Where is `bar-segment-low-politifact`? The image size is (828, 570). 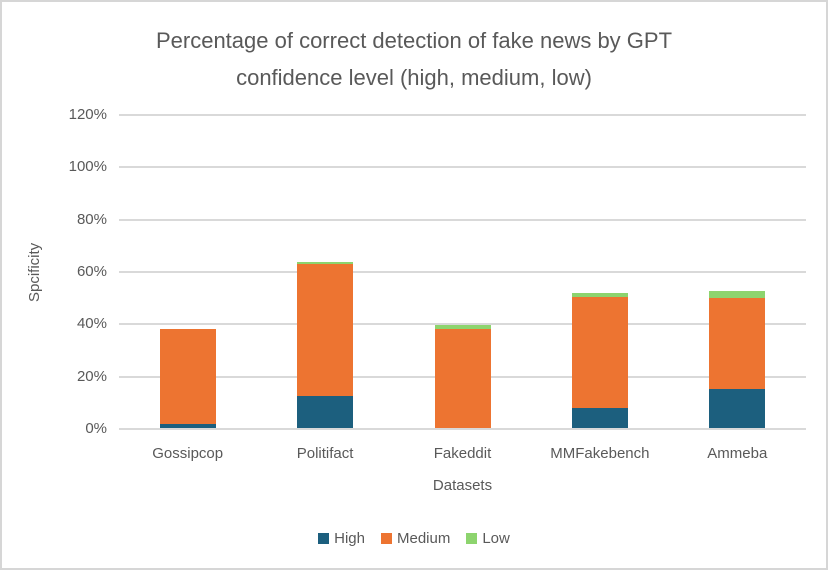
bar-segment-low-politifact is located at coordinates (325, 262).